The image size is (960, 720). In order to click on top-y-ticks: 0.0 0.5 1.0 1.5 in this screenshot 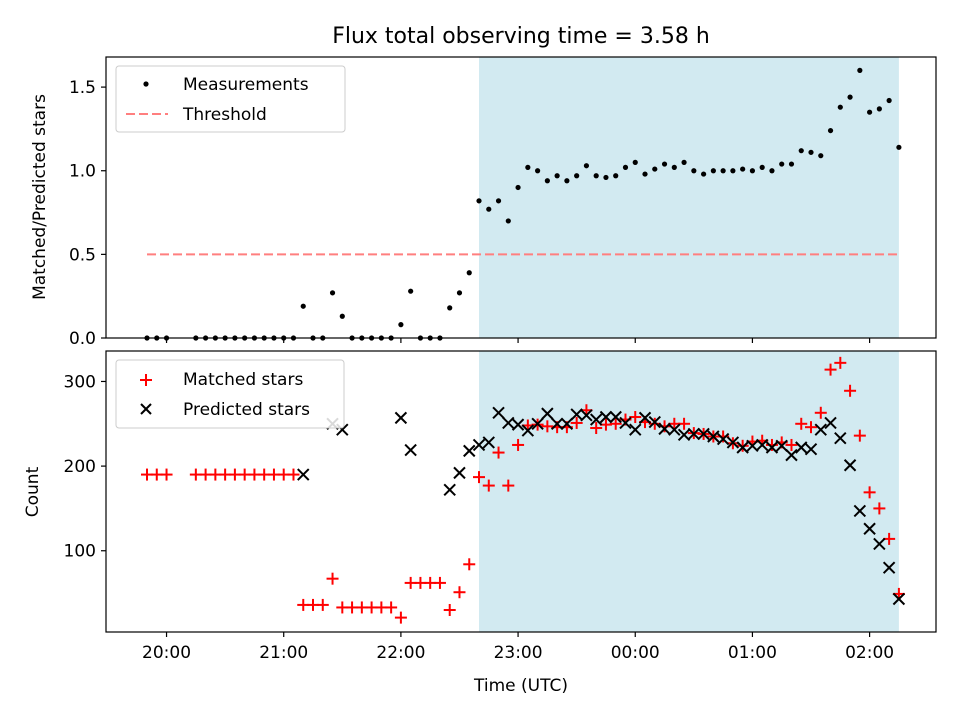, I will do `click(87, 213)`.